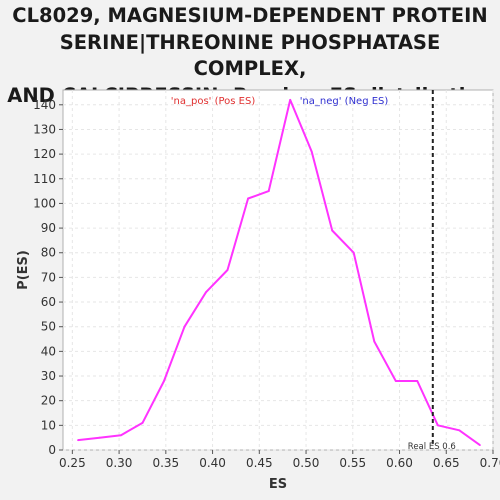 The image size is (500, 500). Describe the element at coordinates (48, 376) in the screenshot. I see `y-tick-label: 30` at that location.